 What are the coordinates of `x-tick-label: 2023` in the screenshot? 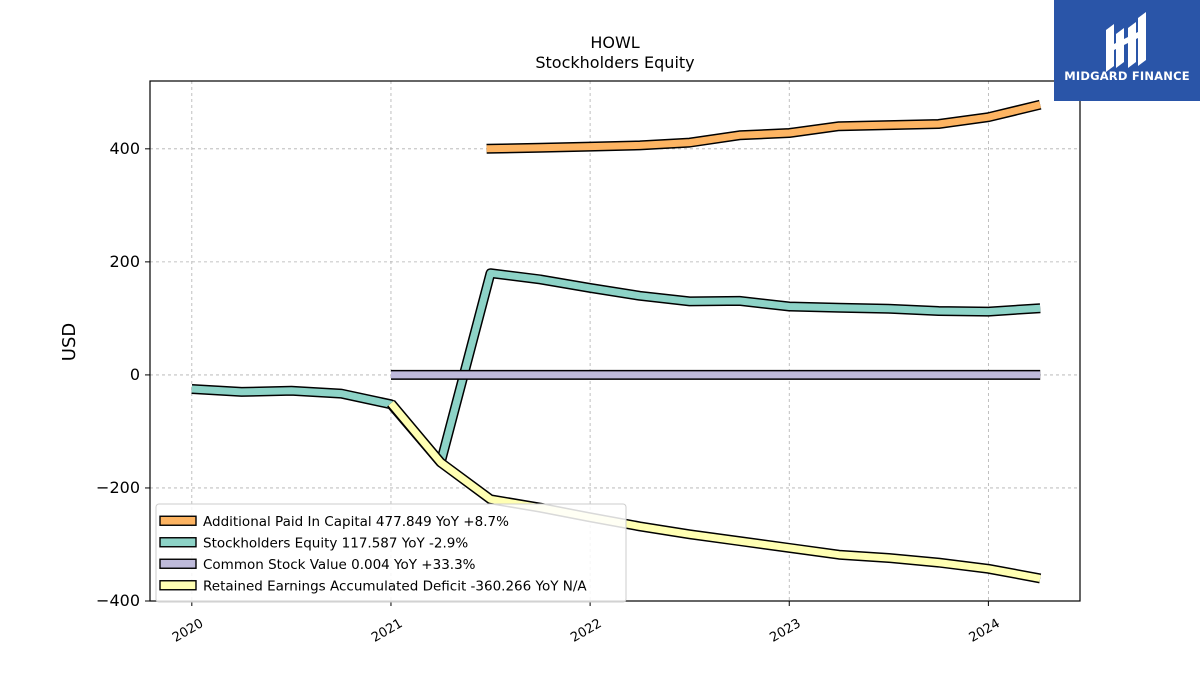 It's located at (785, 631).